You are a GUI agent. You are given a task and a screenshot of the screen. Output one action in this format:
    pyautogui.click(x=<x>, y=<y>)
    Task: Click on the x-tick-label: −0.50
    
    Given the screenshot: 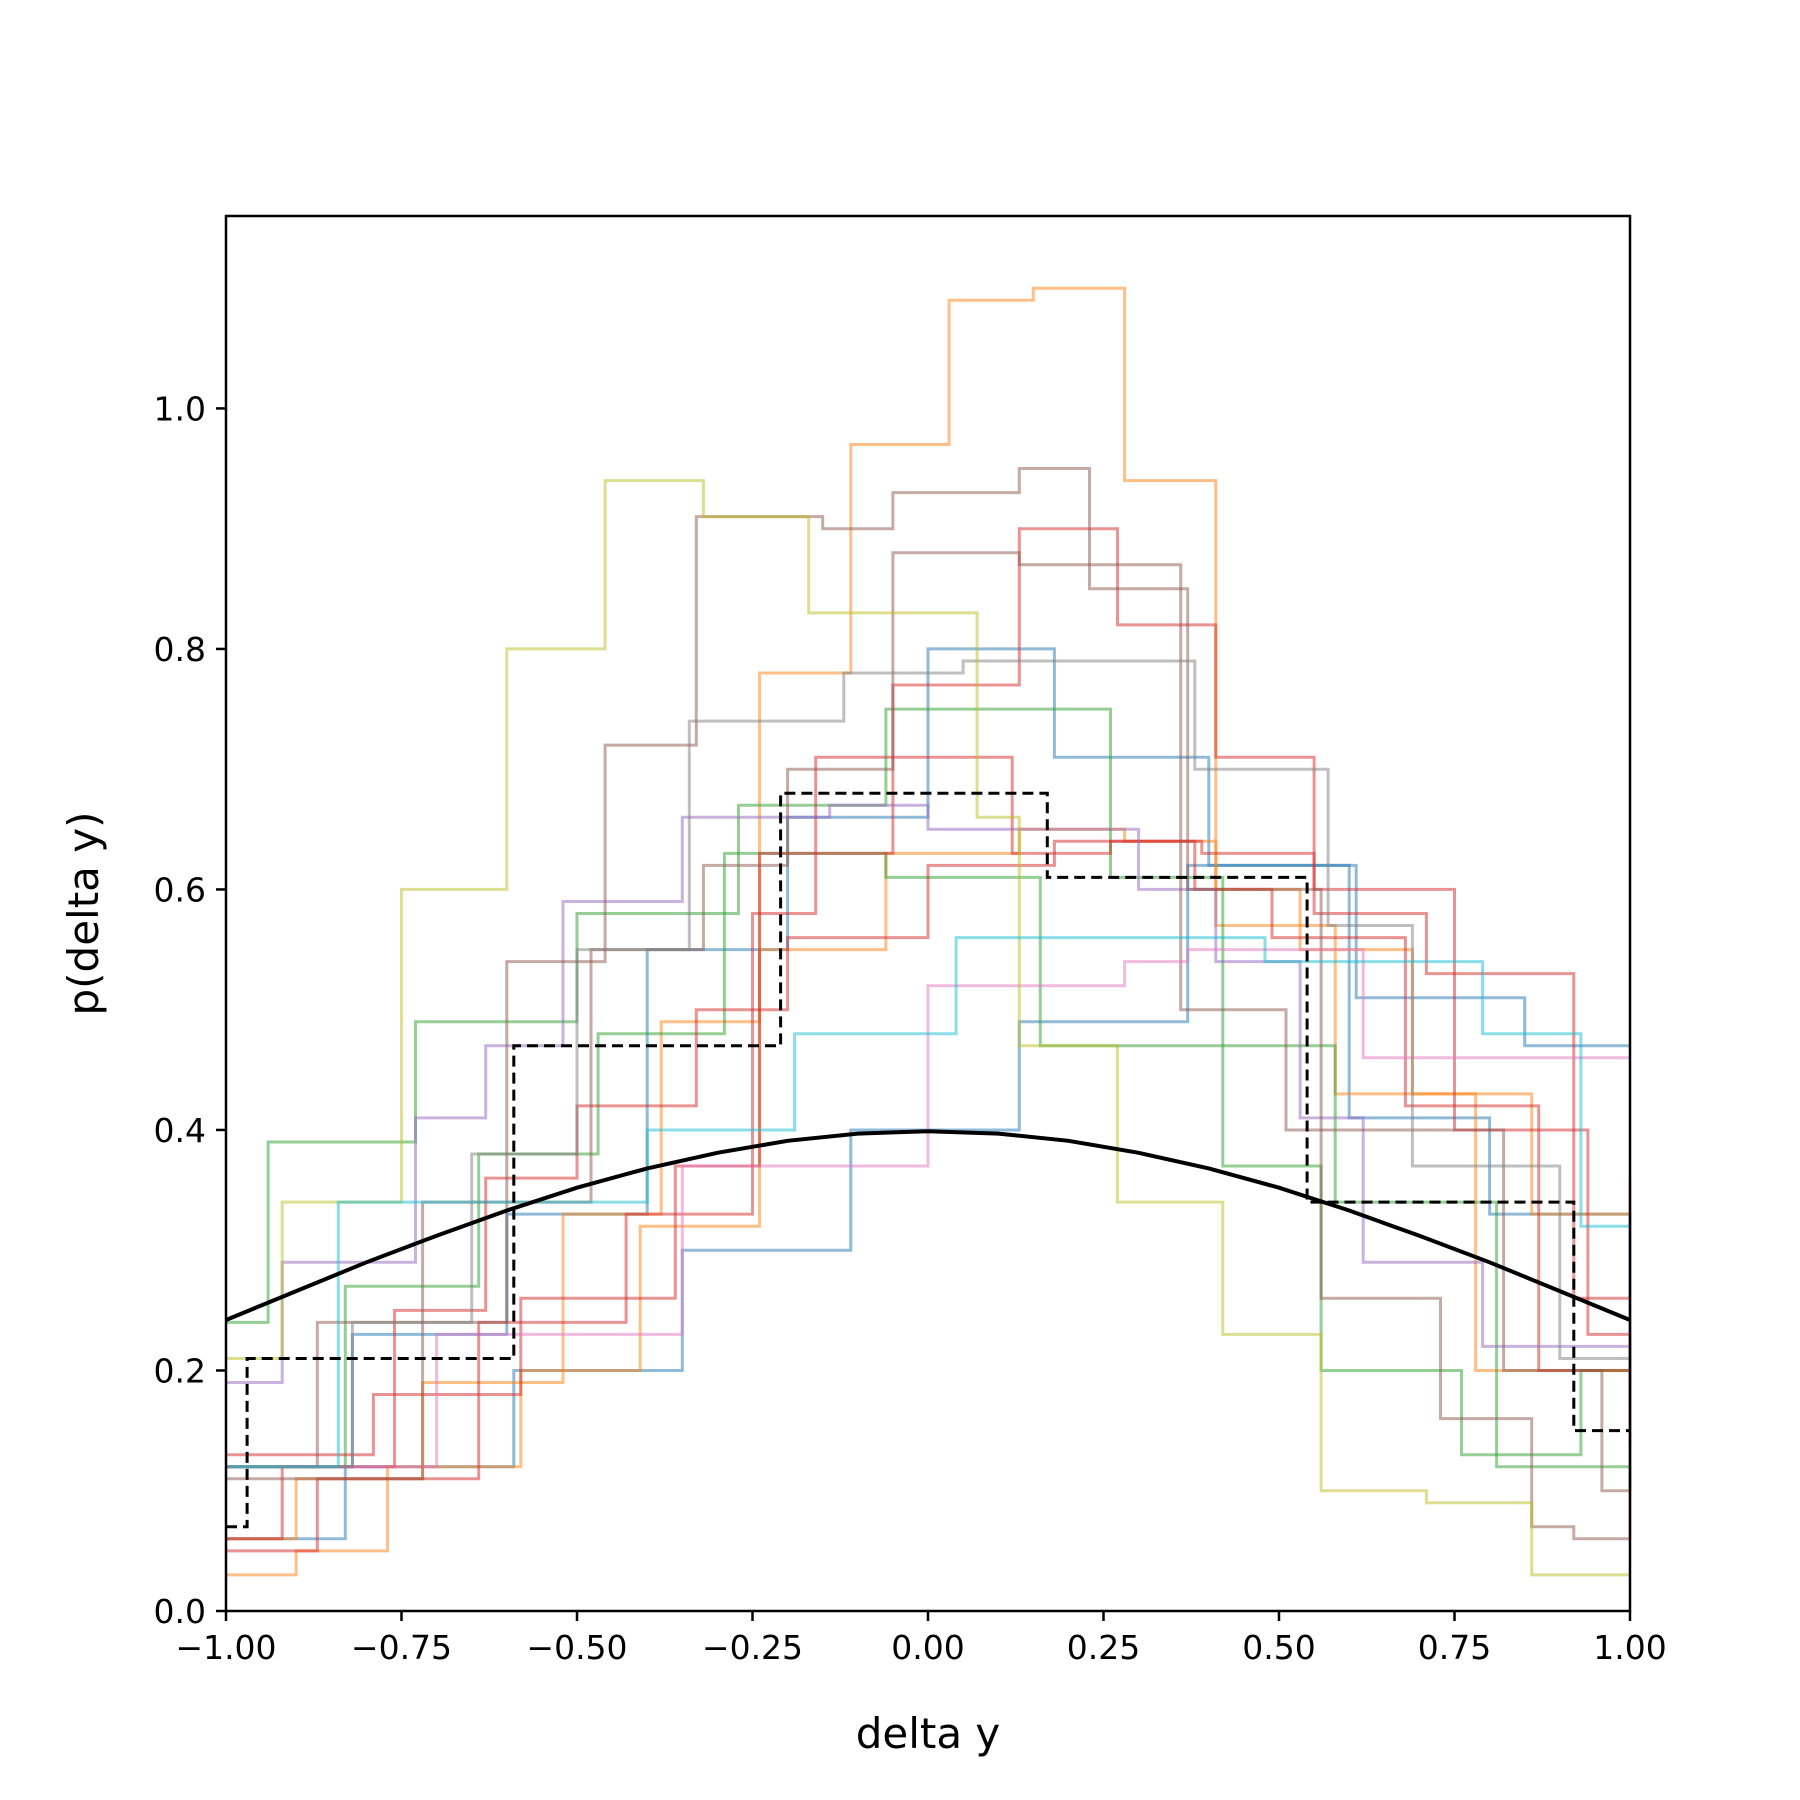 What is the action you would take?
    pyautogui.click(x=576, y=1647)
    